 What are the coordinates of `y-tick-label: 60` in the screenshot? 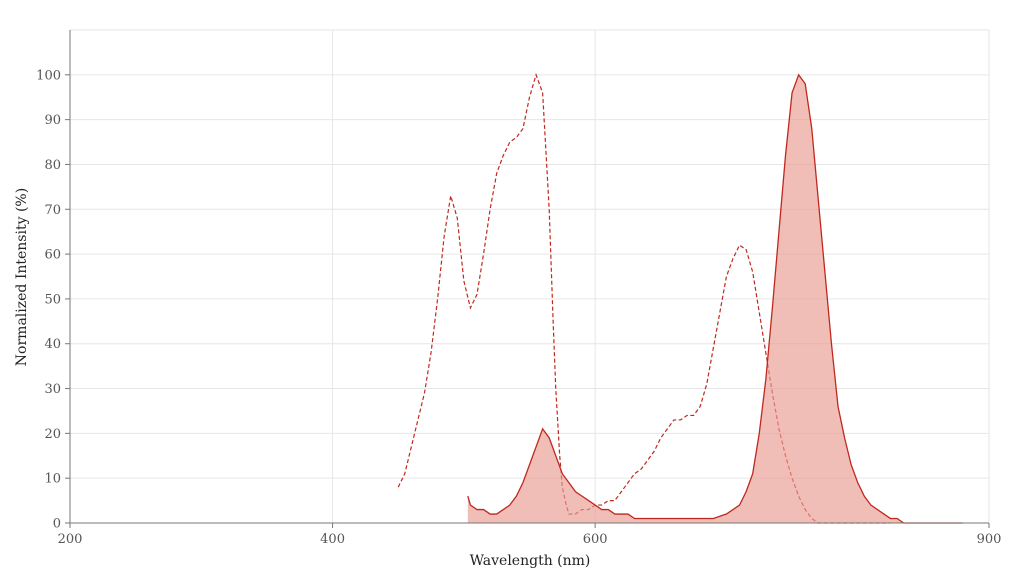 It's located at (52, 255).